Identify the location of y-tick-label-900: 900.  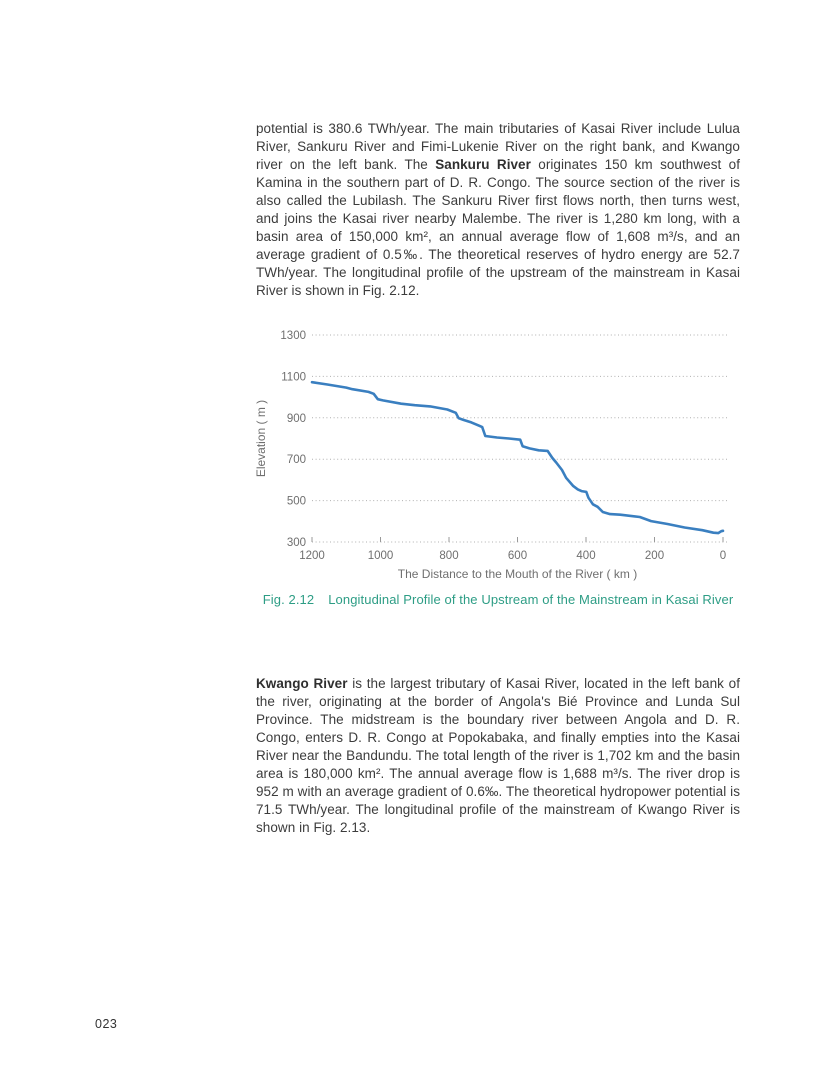
(296, 419).